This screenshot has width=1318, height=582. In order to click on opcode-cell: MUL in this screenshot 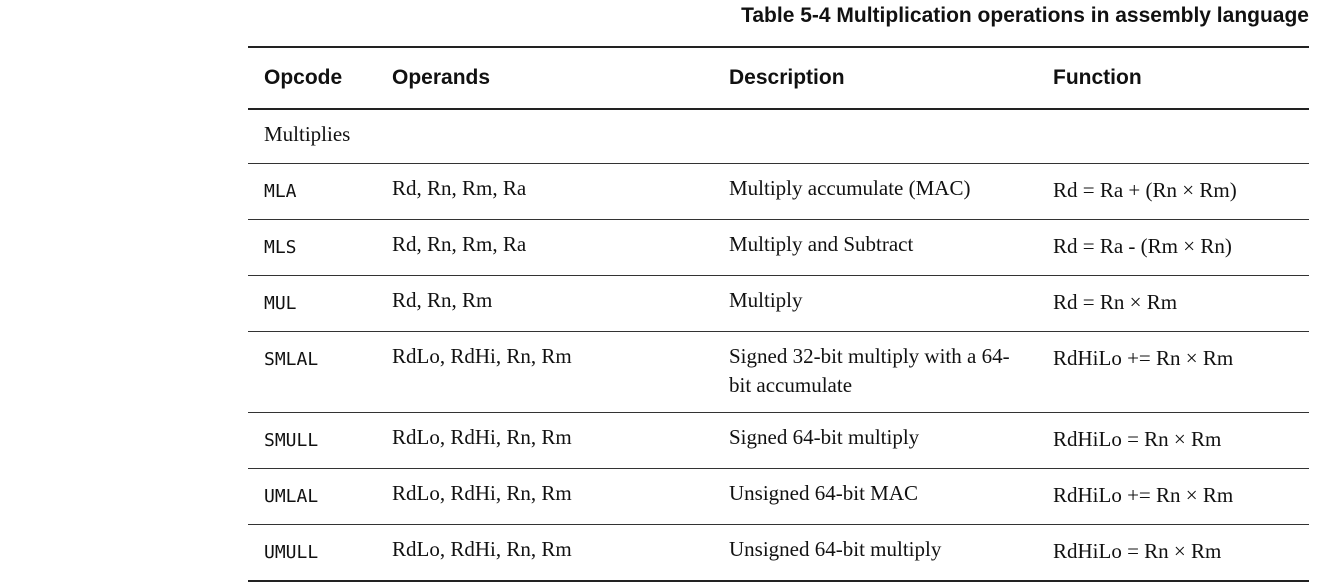, I will do `click(312, 303)`.